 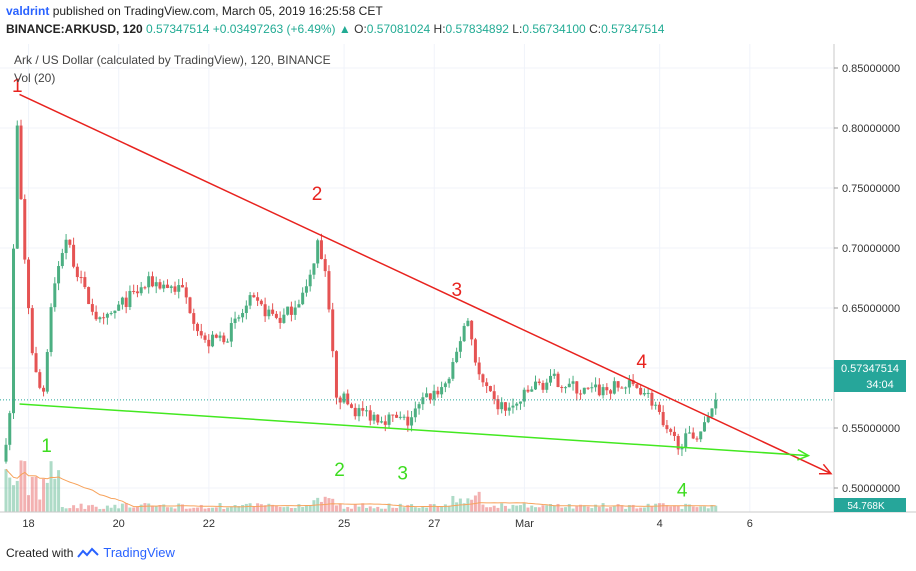 What do you see at coordinates (139, 552) in the screenshot?
I see `tradingview-brand: TradingView` at bounding box center [139, 552].